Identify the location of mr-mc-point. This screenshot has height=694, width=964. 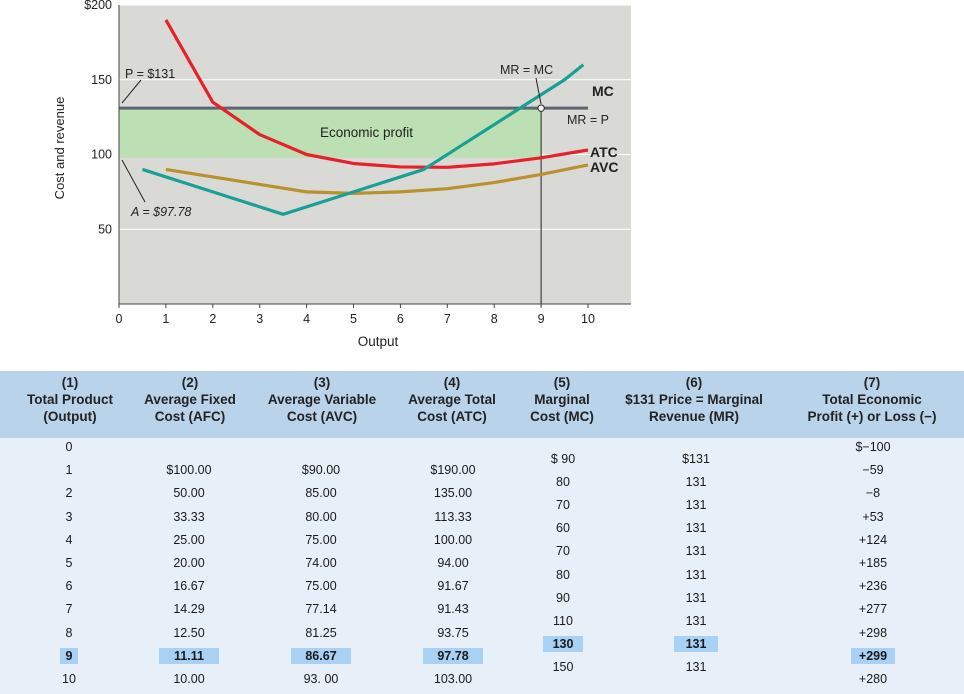
(541, 108).